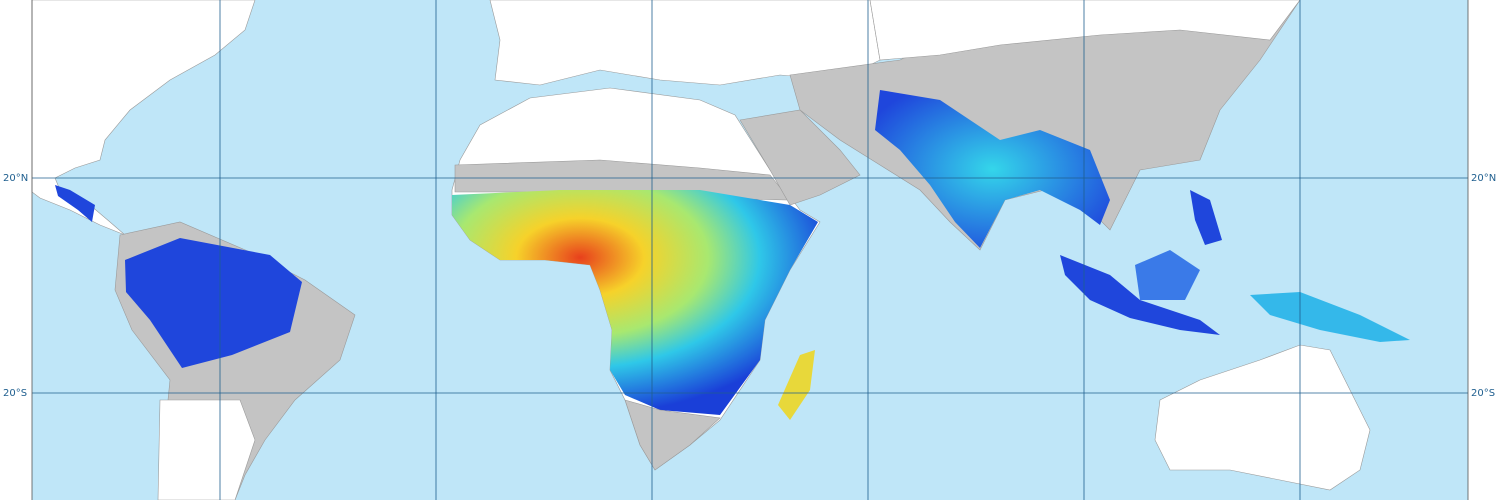 The width and height of the screenshot is (1500, 500). What do you see at coordinates (1167, 275) in the screenshot?
I see `borneo-data` at bounding box center [1167, 275].